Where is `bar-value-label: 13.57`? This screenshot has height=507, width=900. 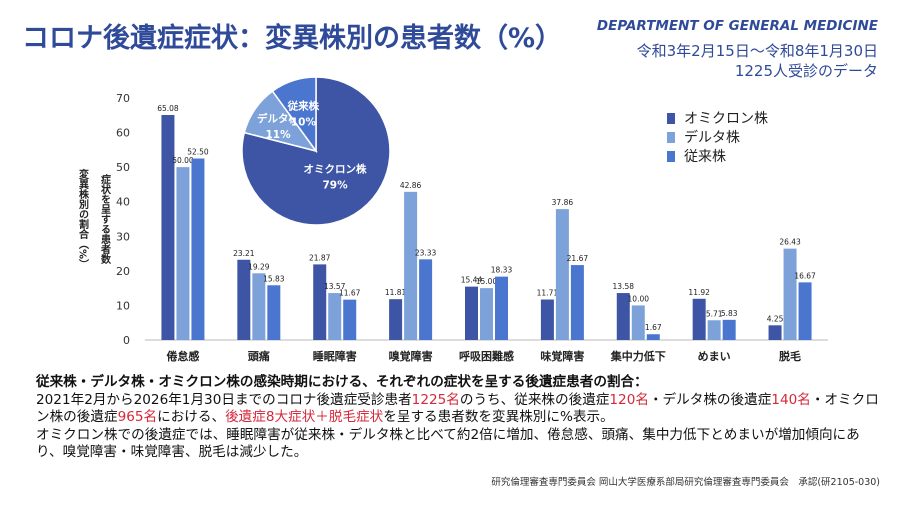
bar-value-label: 13.57 is located at coordinates (335, 286).